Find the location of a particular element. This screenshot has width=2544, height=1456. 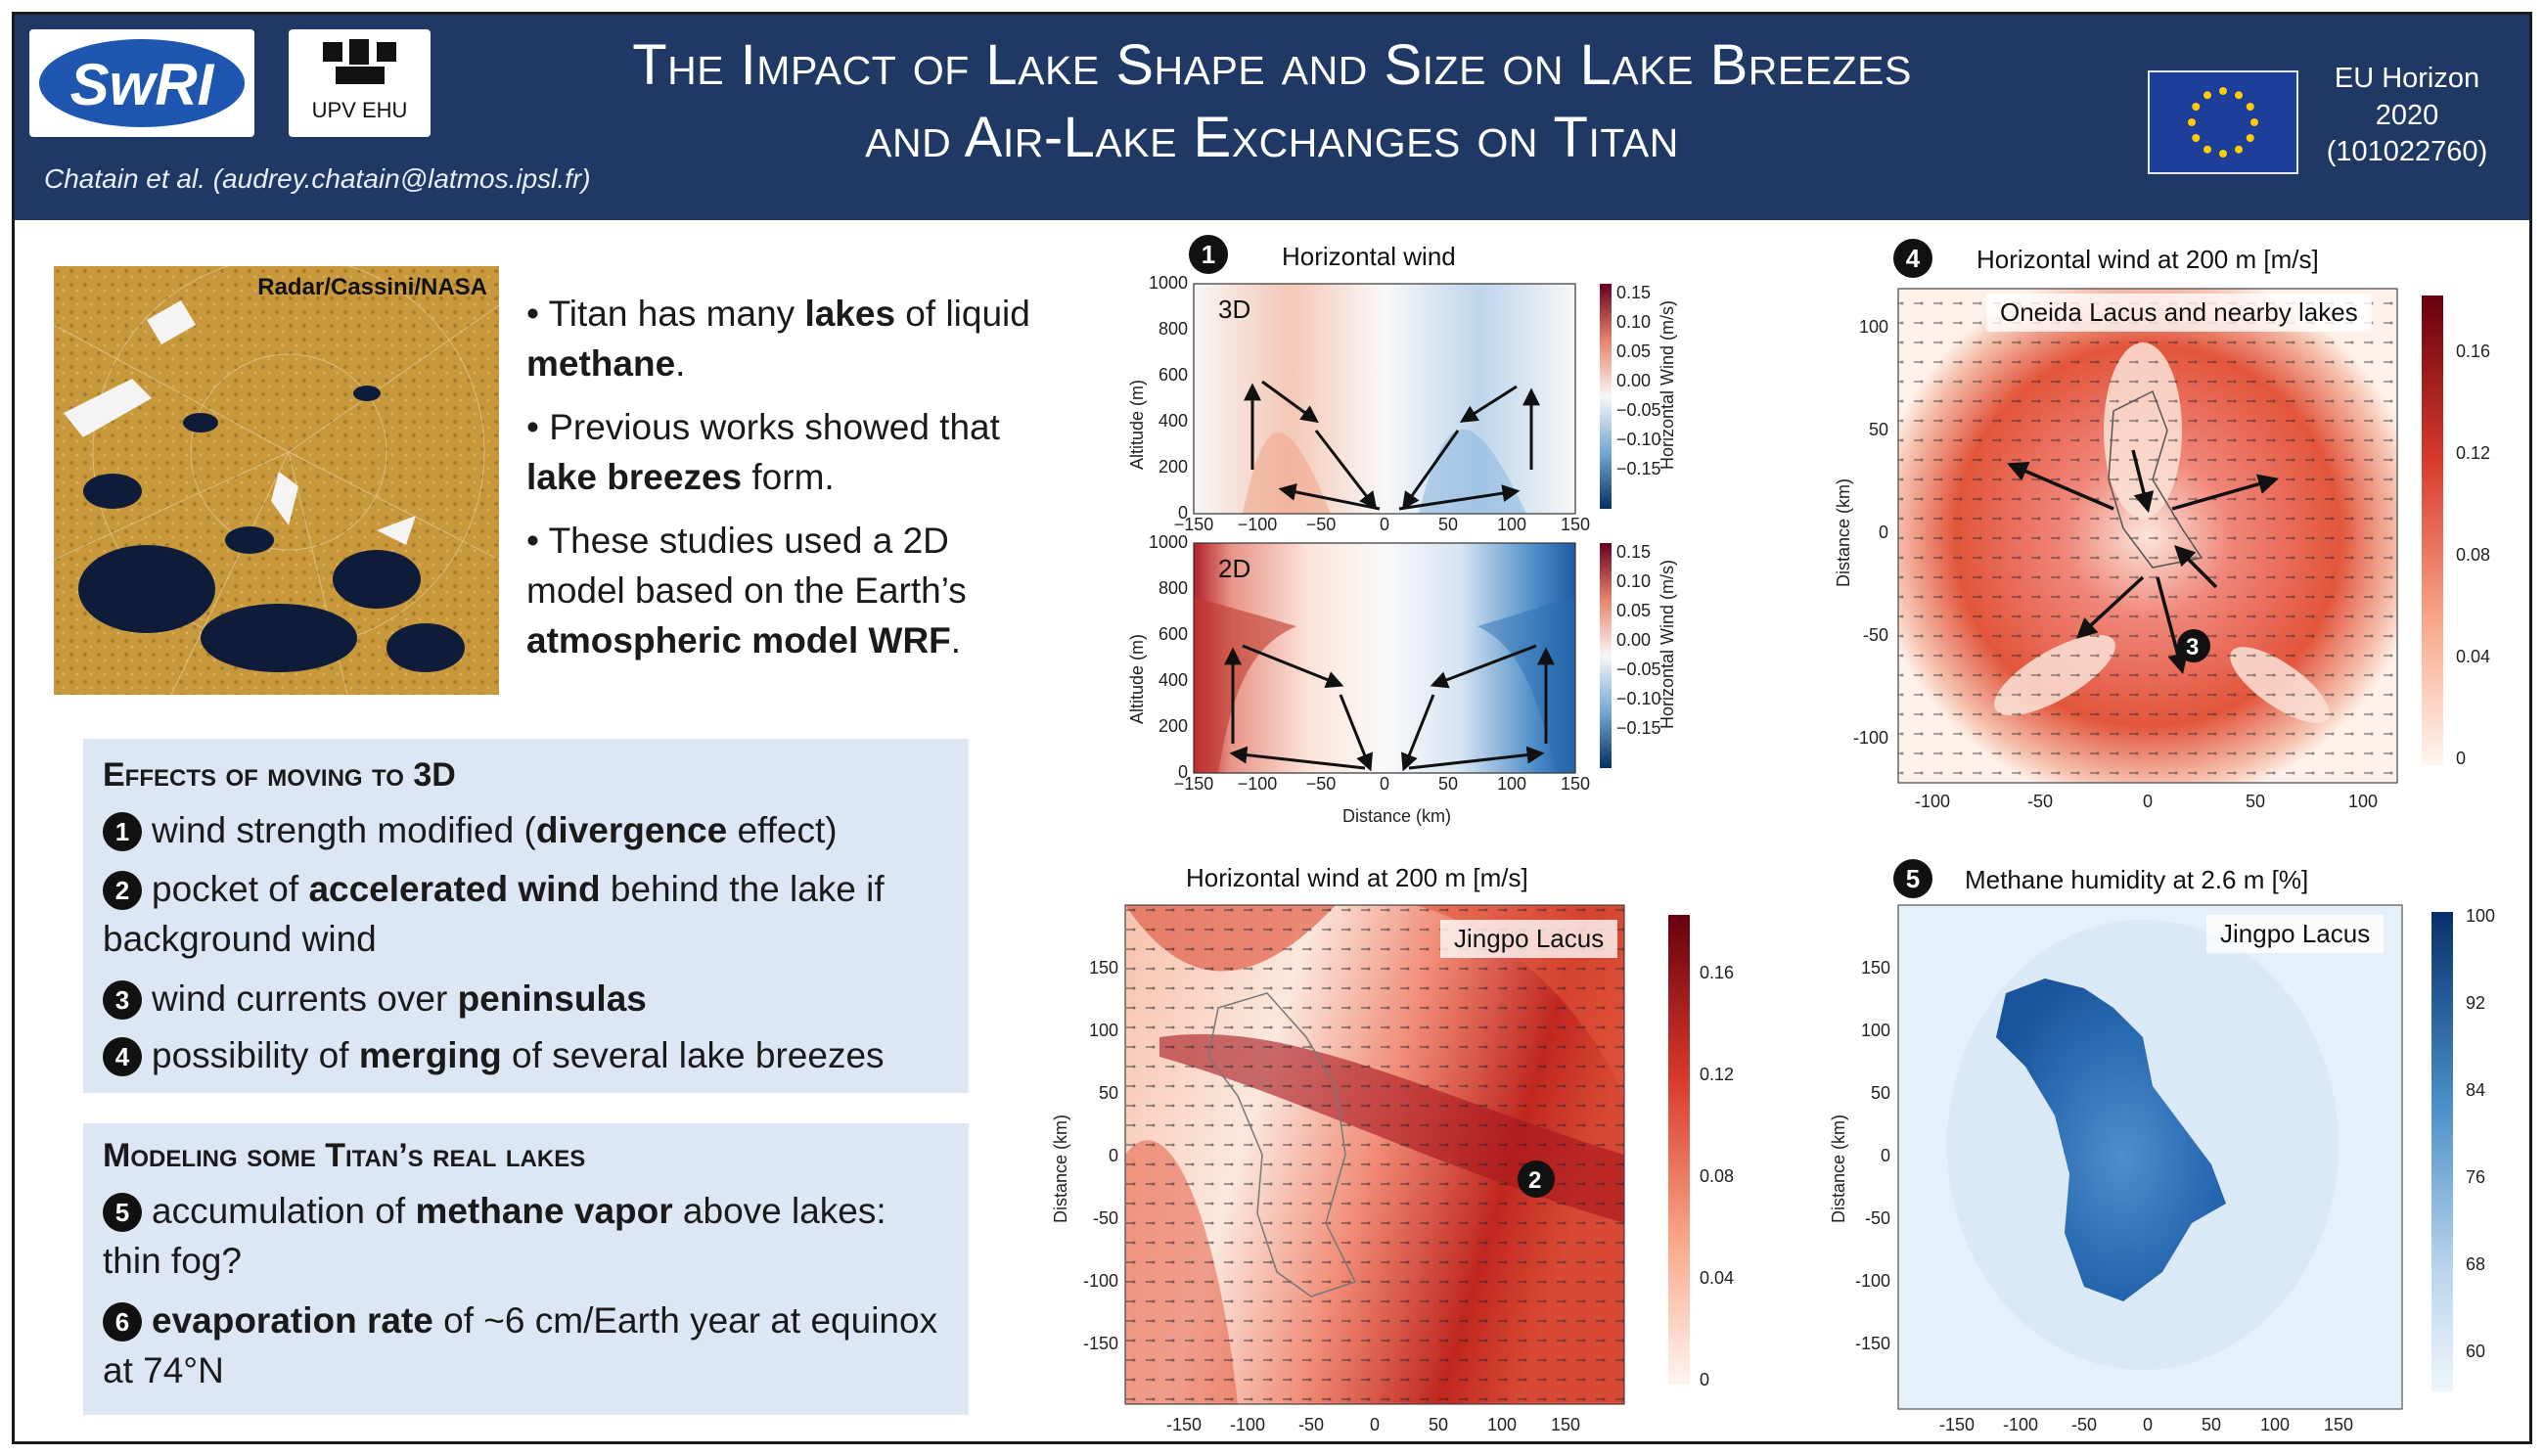

p4-cbar-tick: 0 is located at coordinates (2461, 758).